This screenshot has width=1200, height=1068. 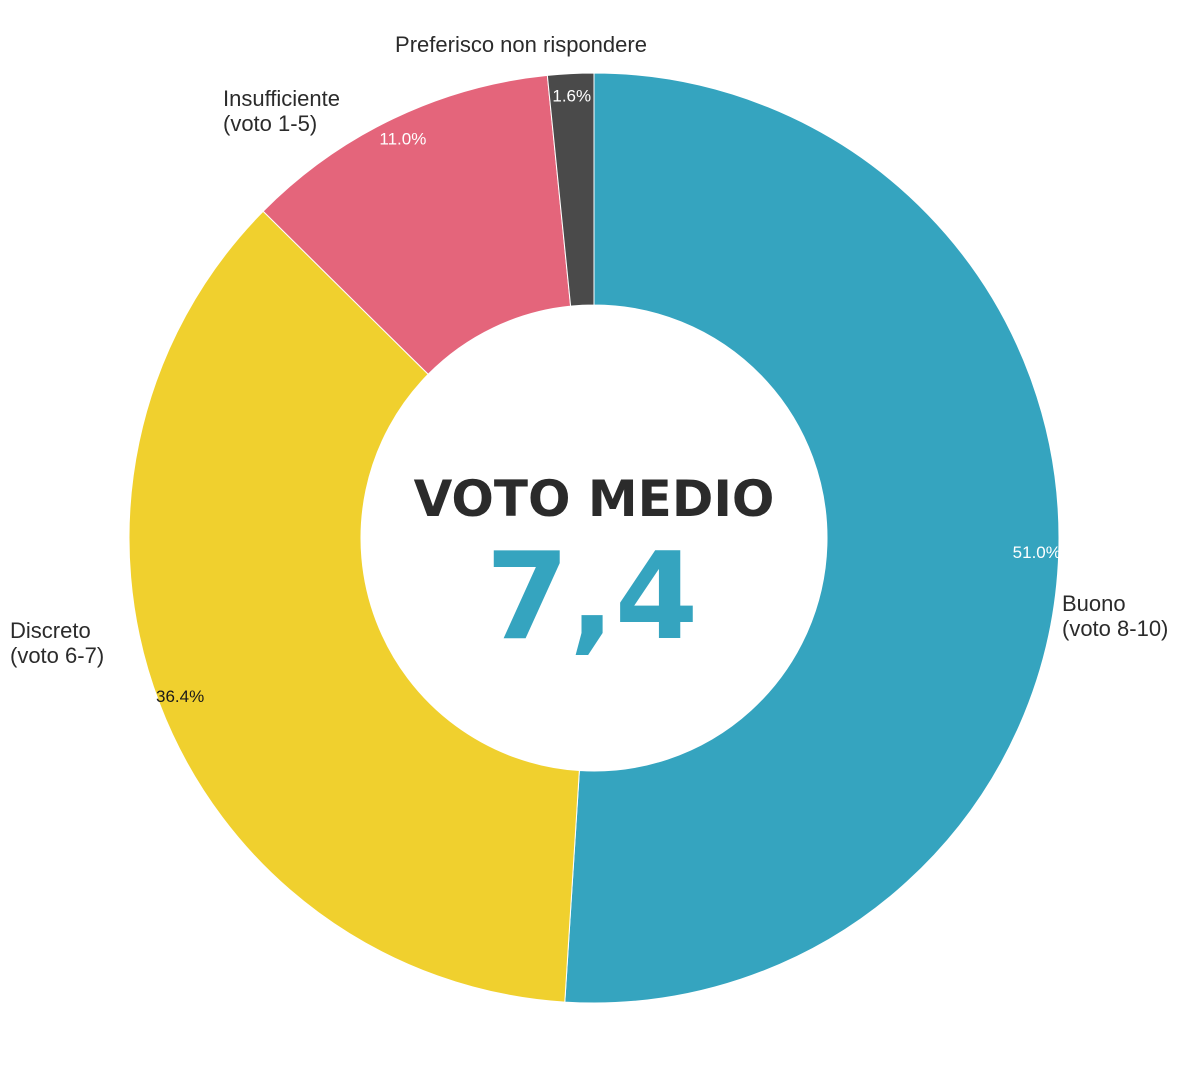 I want to click on slice-percent-label-1: 36.4%, so click(x=180, y=696).